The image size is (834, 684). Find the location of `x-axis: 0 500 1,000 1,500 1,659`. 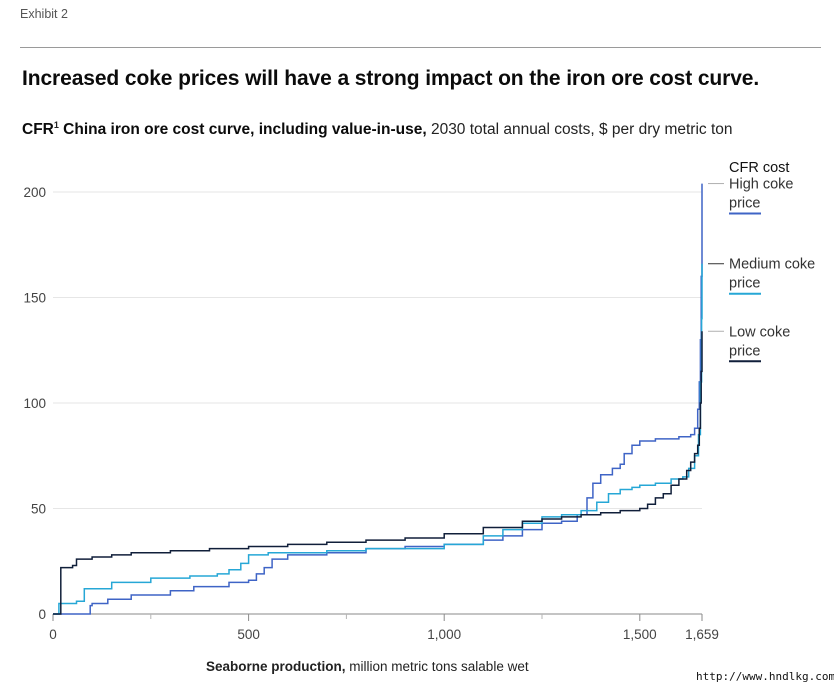

x-axis: 0 500 1,000 1,500 1,659 is located at coordinates (384, 627).